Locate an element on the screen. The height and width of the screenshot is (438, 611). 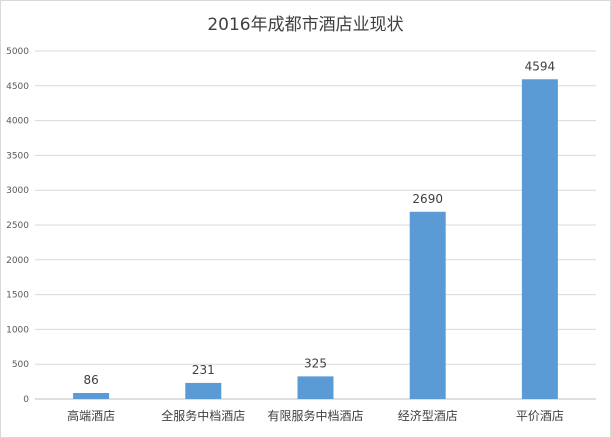
x-tick-label: 经济型酒店 is located at coordinates (428, 415).